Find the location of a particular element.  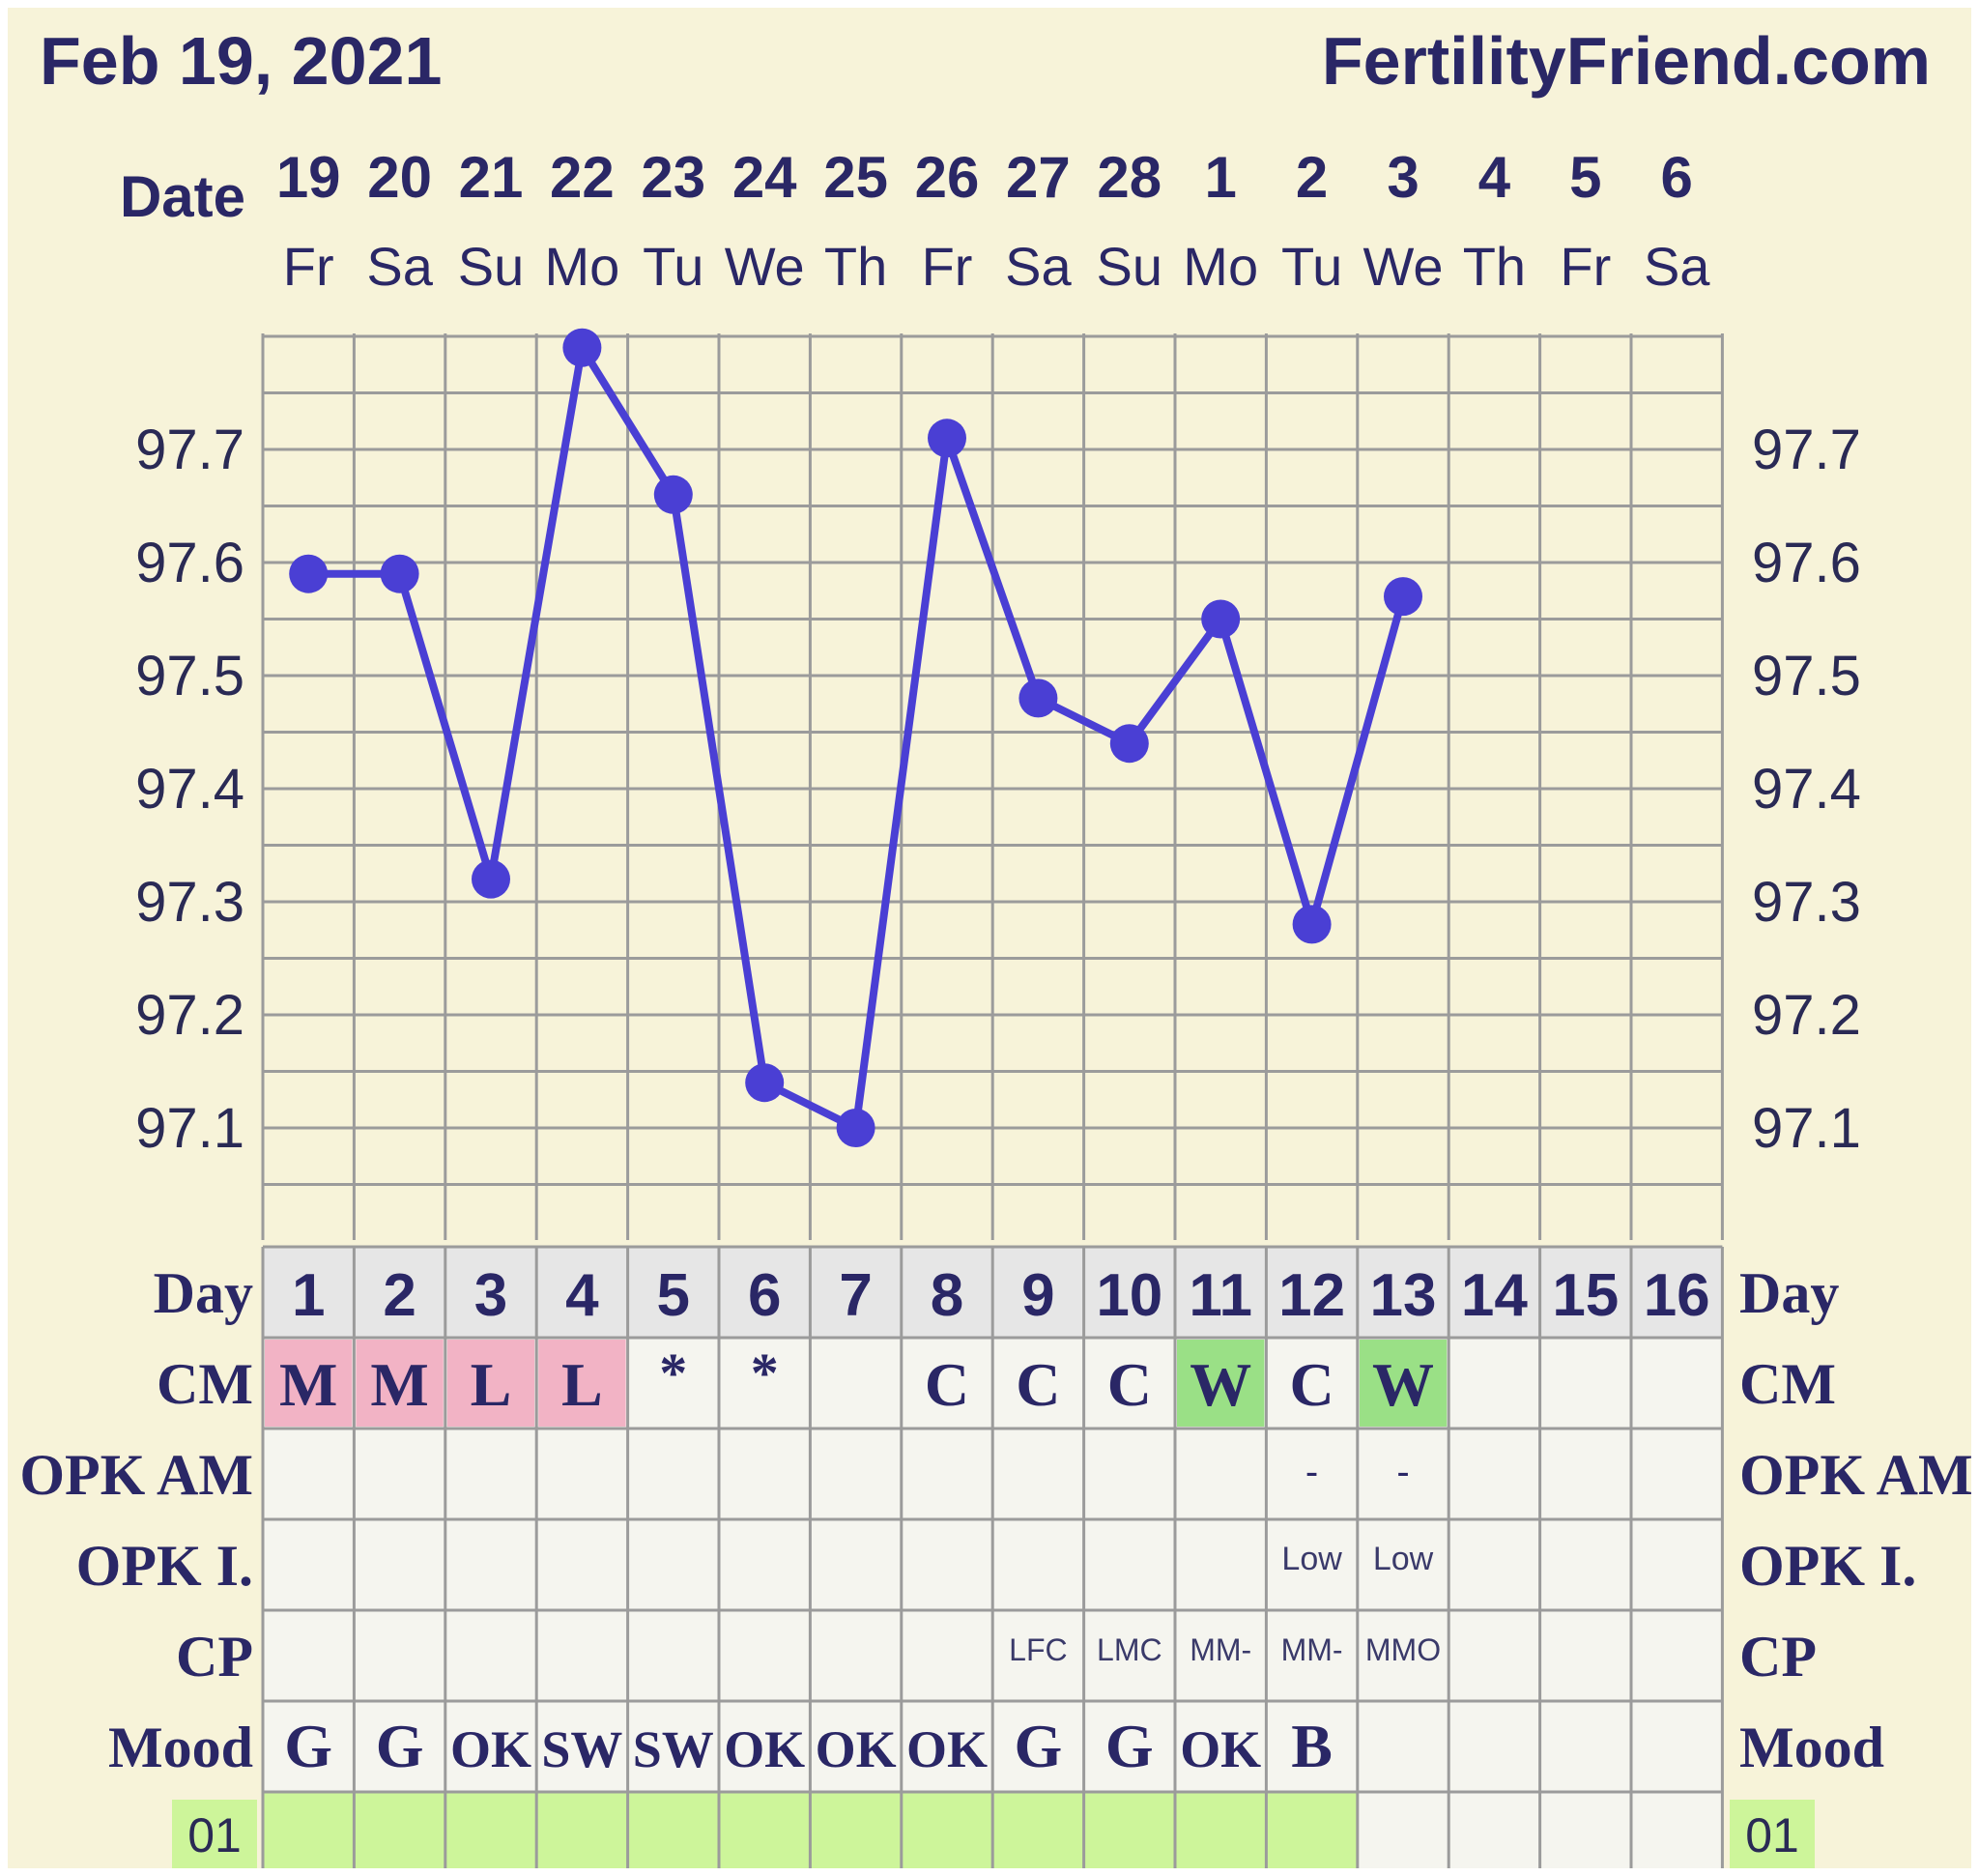

row-label-right: OPK I. is located at coordinates (1828, 1566).